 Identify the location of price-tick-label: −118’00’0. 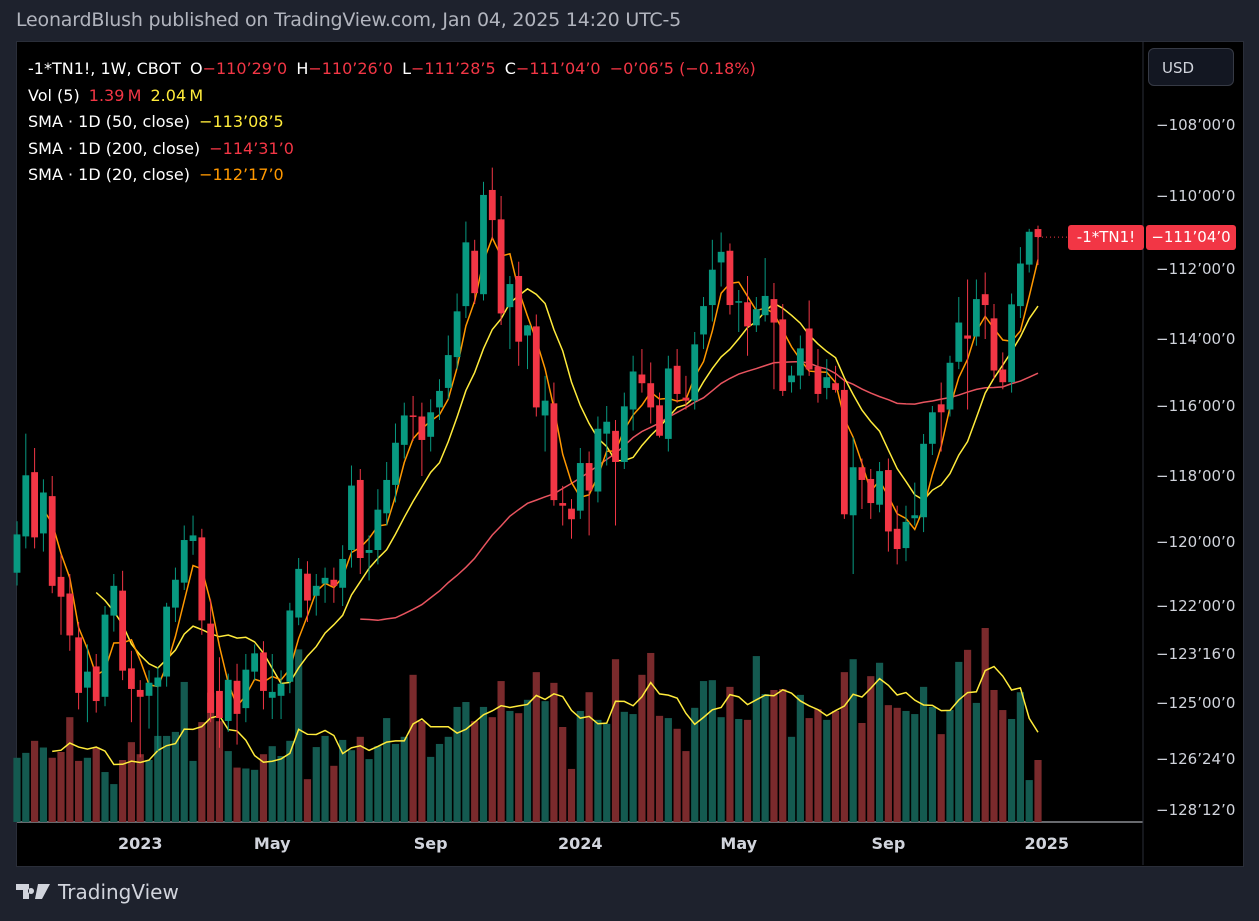
(1196, 476).